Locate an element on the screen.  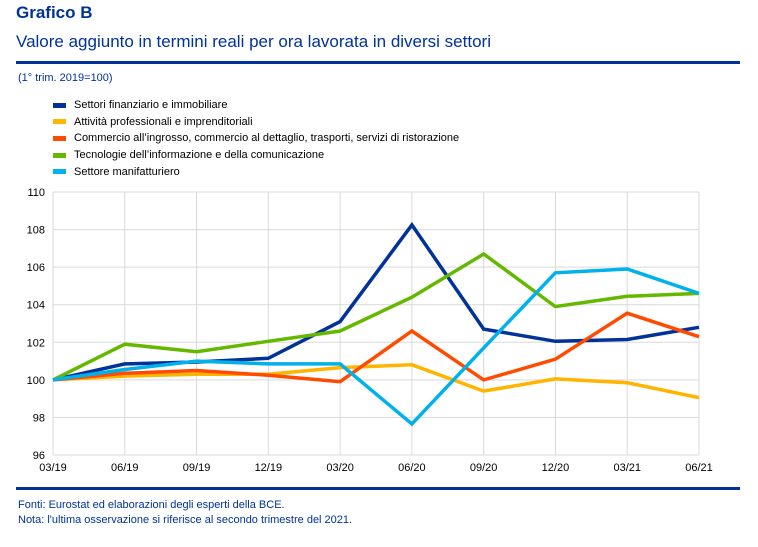
y-tick-label: 98 is located at coordinates (39, 418).